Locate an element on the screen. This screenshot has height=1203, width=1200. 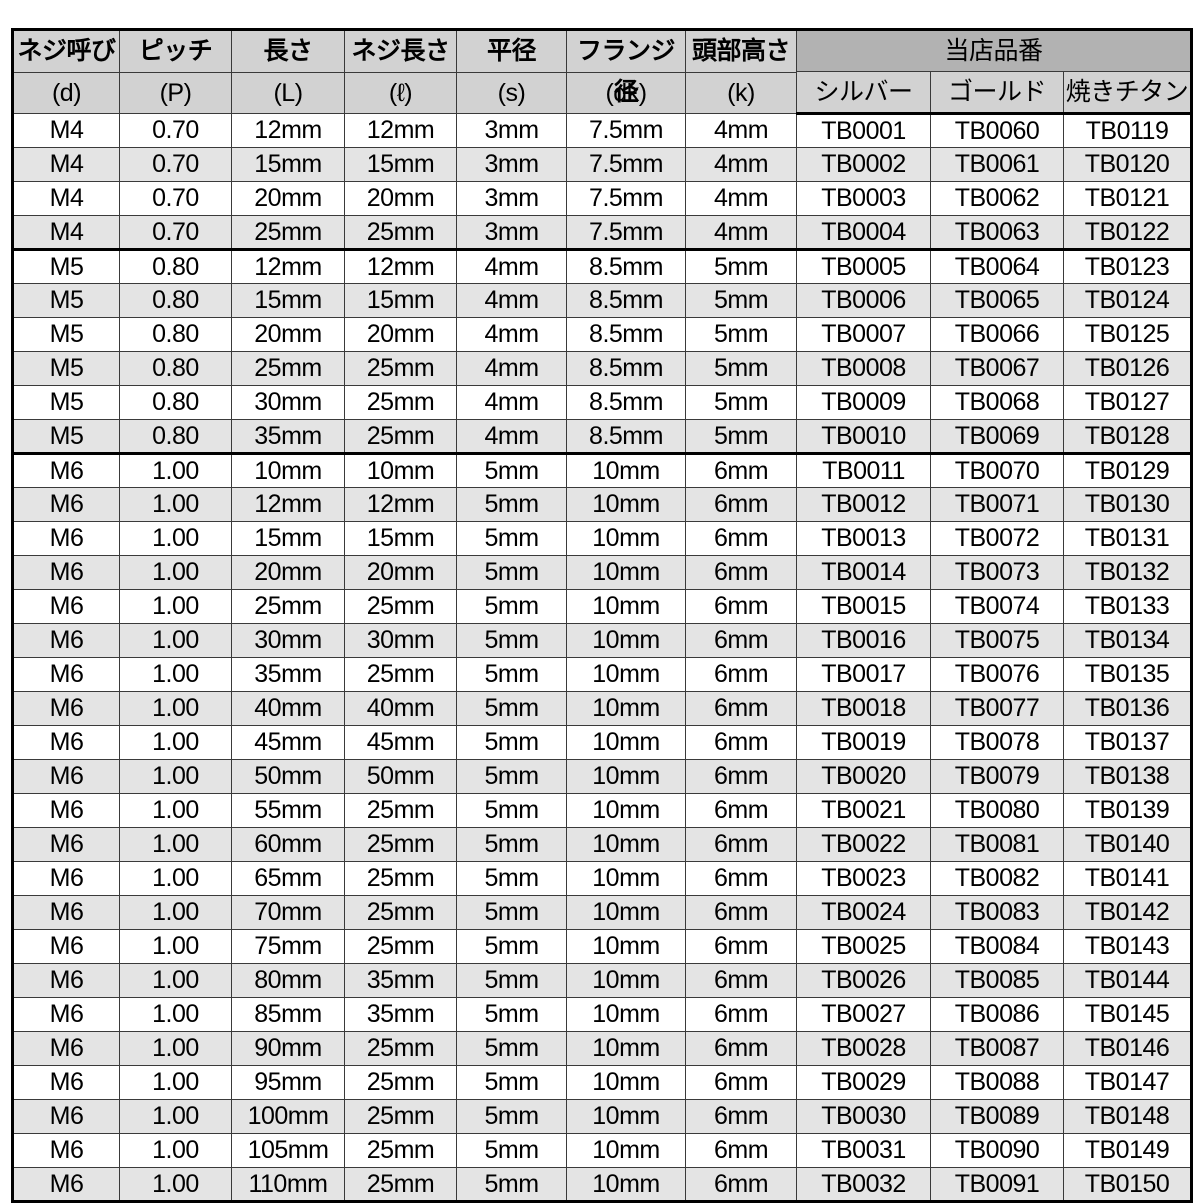
cell-titanium: TB0150 is located at coordinates (1127, 1185).